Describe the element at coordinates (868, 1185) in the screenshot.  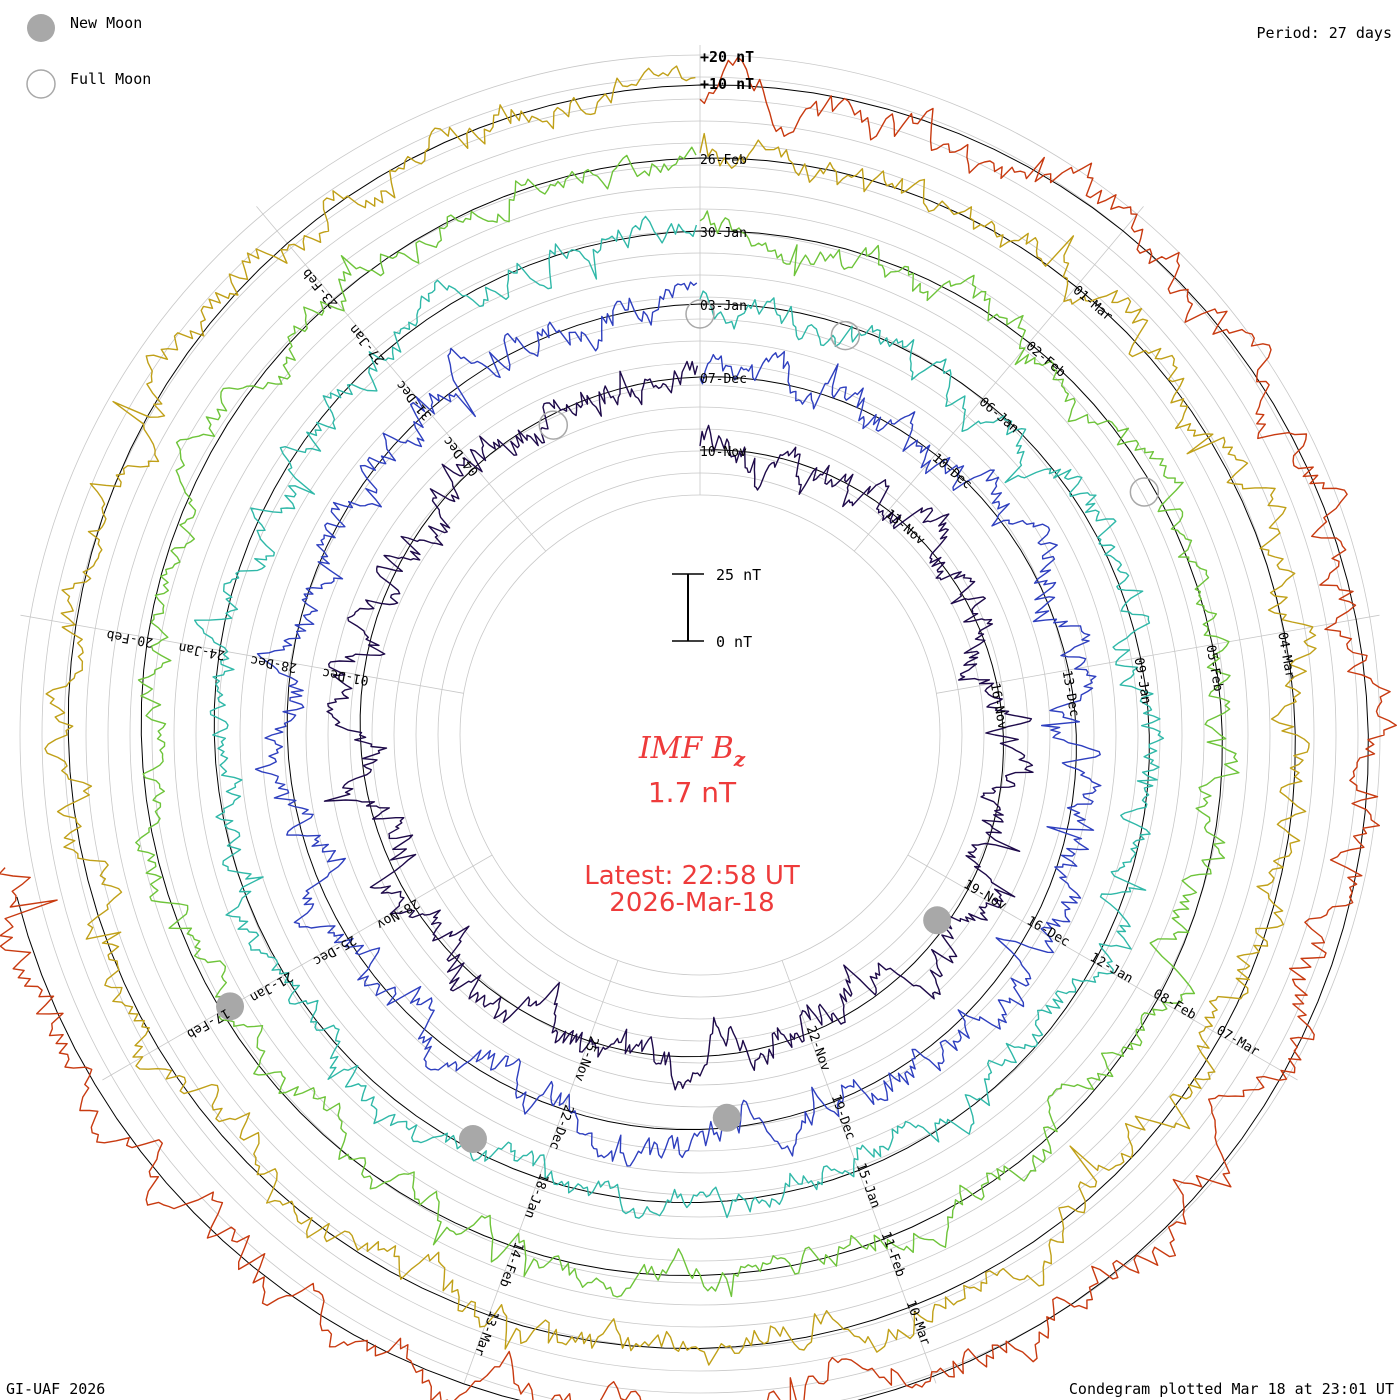
I see `date-label: 15-Jan` at that location.